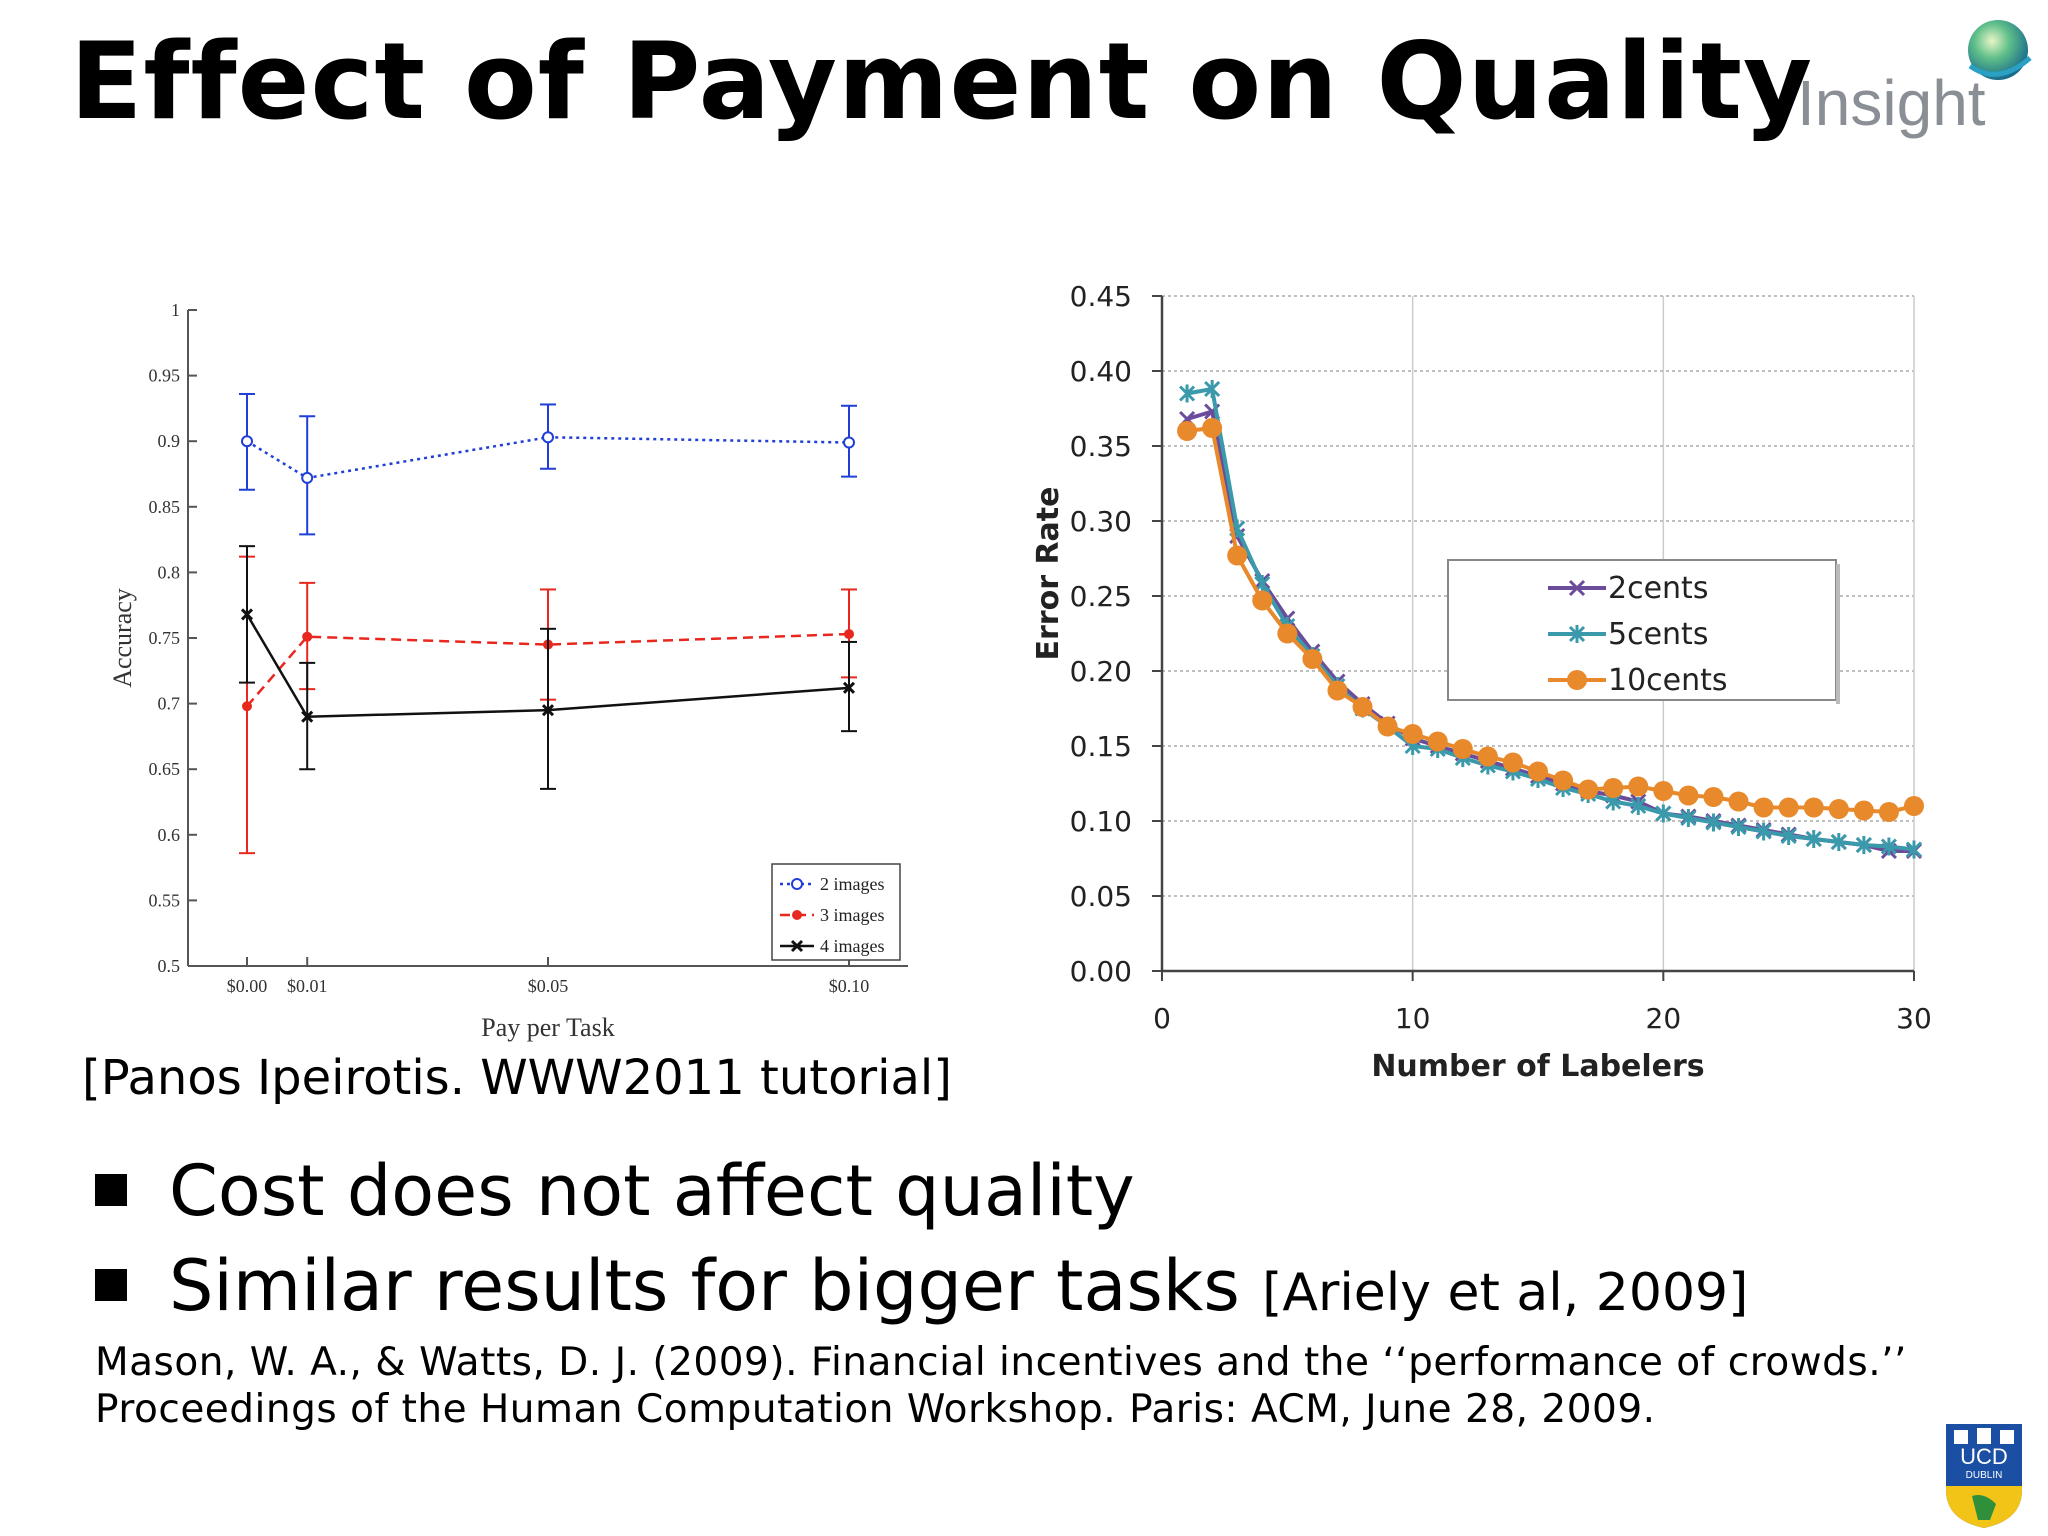  I want to click on y-tick-label: 0.7, so click(169, 704).